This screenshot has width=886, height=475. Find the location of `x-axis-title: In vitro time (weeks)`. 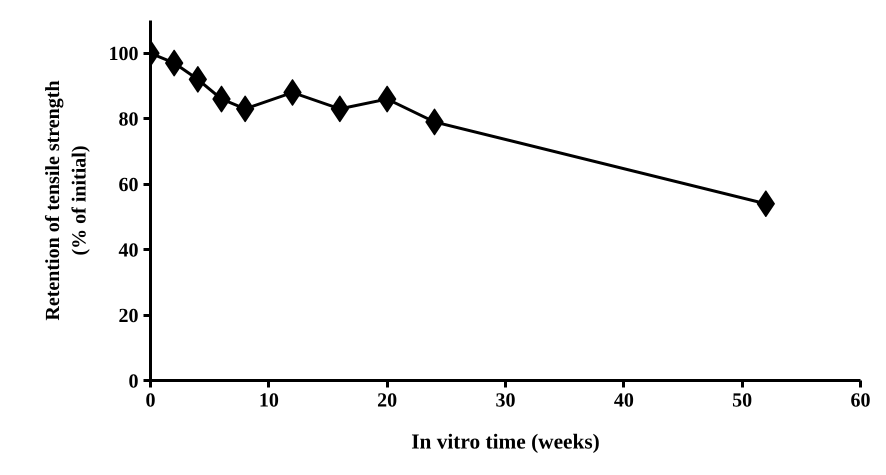

x-axis-title: In vitro time (weeks) is located at coordinates (505, 442).